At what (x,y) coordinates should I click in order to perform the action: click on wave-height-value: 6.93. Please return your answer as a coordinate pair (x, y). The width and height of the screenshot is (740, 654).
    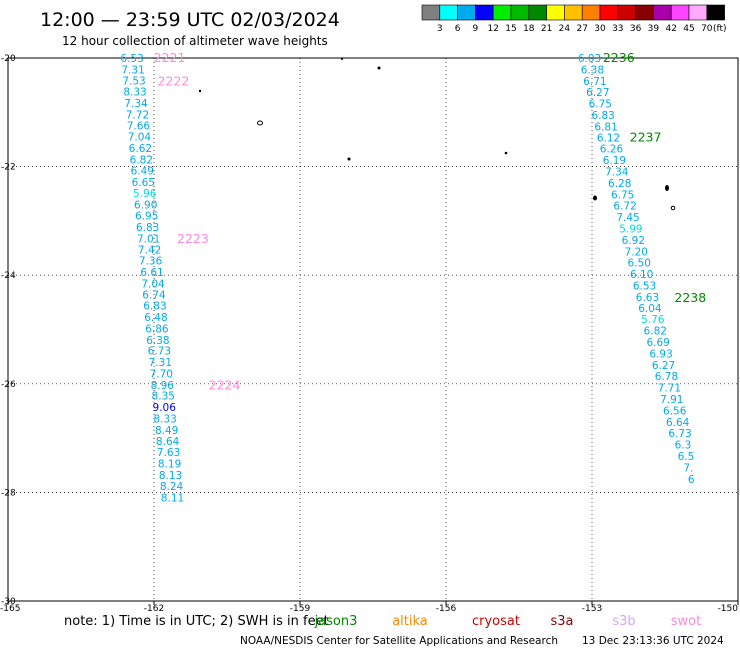
    Looking at the image, I should click on (660, 354).